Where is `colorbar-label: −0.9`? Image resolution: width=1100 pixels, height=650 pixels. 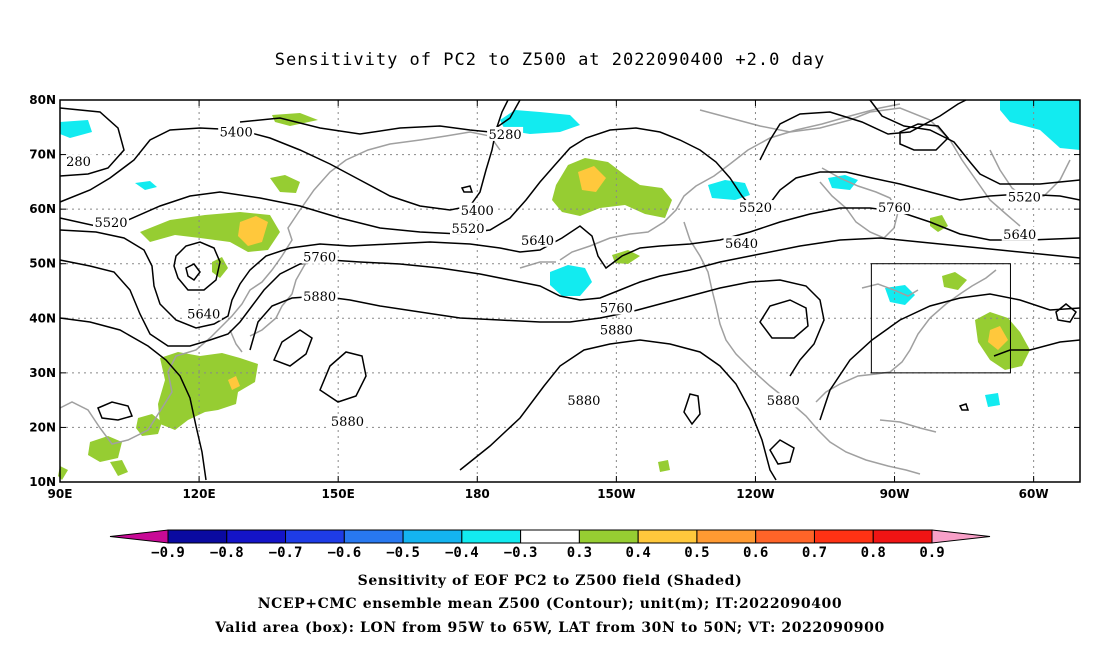 colorbar-label: −0.9 is located at coordinates (168, 553).